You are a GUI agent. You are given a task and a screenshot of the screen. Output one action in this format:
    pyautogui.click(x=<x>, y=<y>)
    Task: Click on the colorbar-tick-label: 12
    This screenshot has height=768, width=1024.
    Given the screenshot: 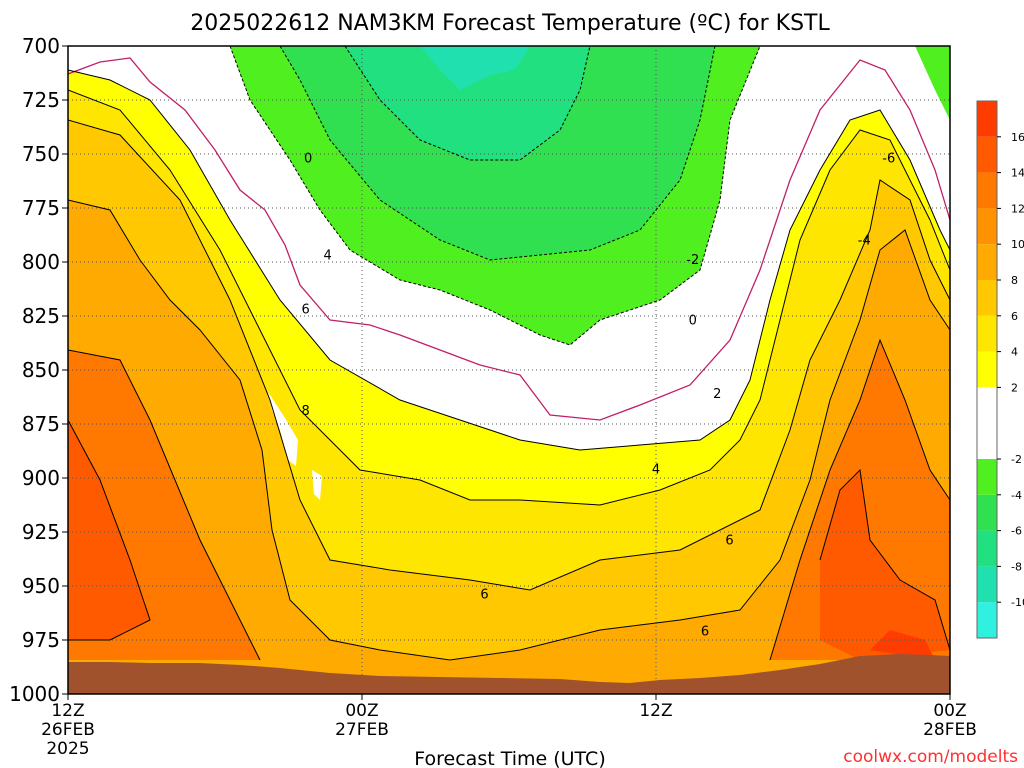 What is the action you would take?
    pyautogui.click(x=1017, y=208)
    